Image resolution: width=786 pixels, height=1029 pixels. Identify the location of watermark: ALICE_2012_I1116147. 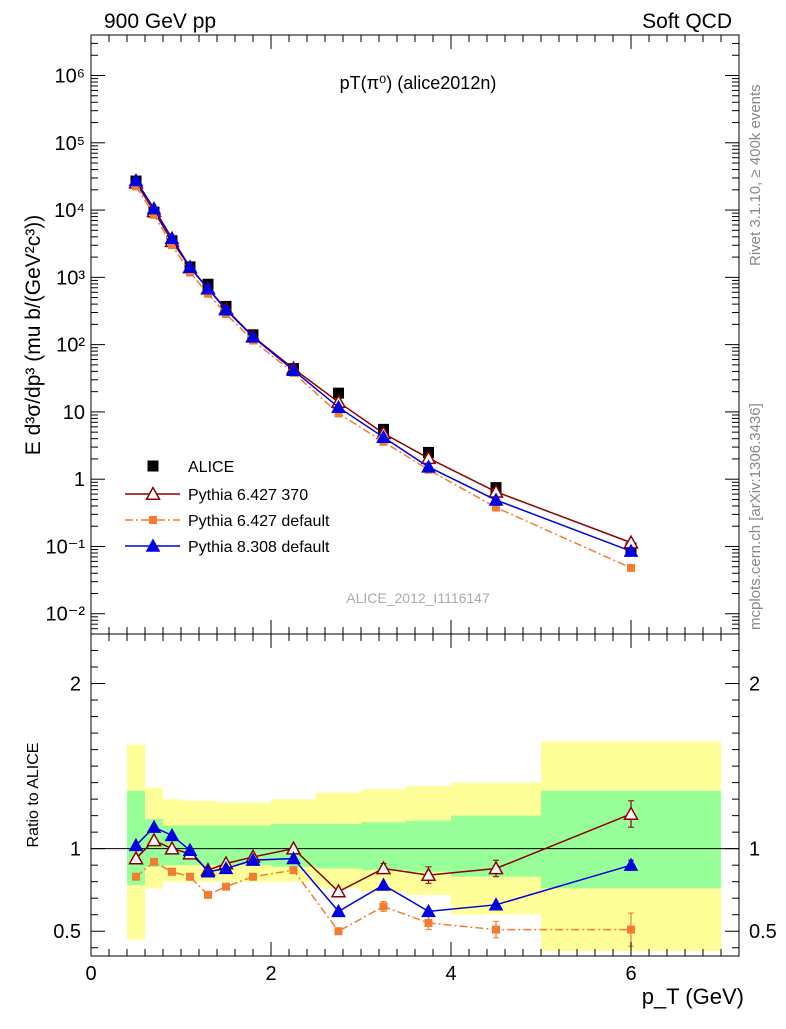
(418, 598).